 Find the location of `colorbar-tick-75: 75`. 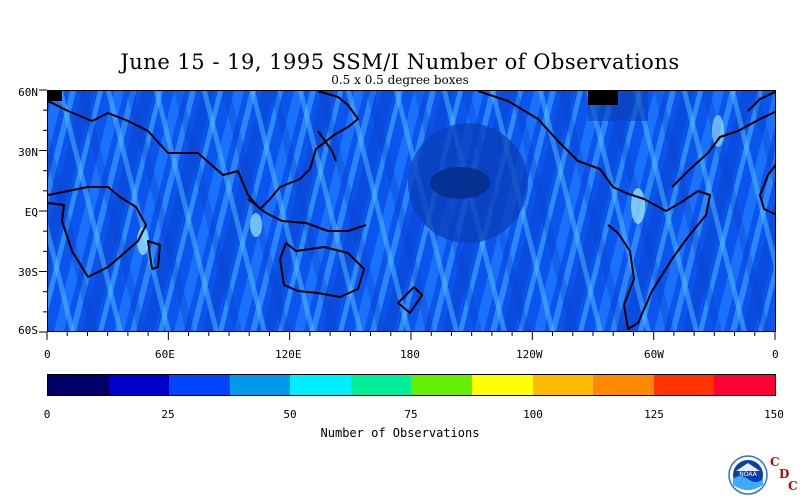

colorbar-tick-75: 75 is located at coordinates (411, 414).